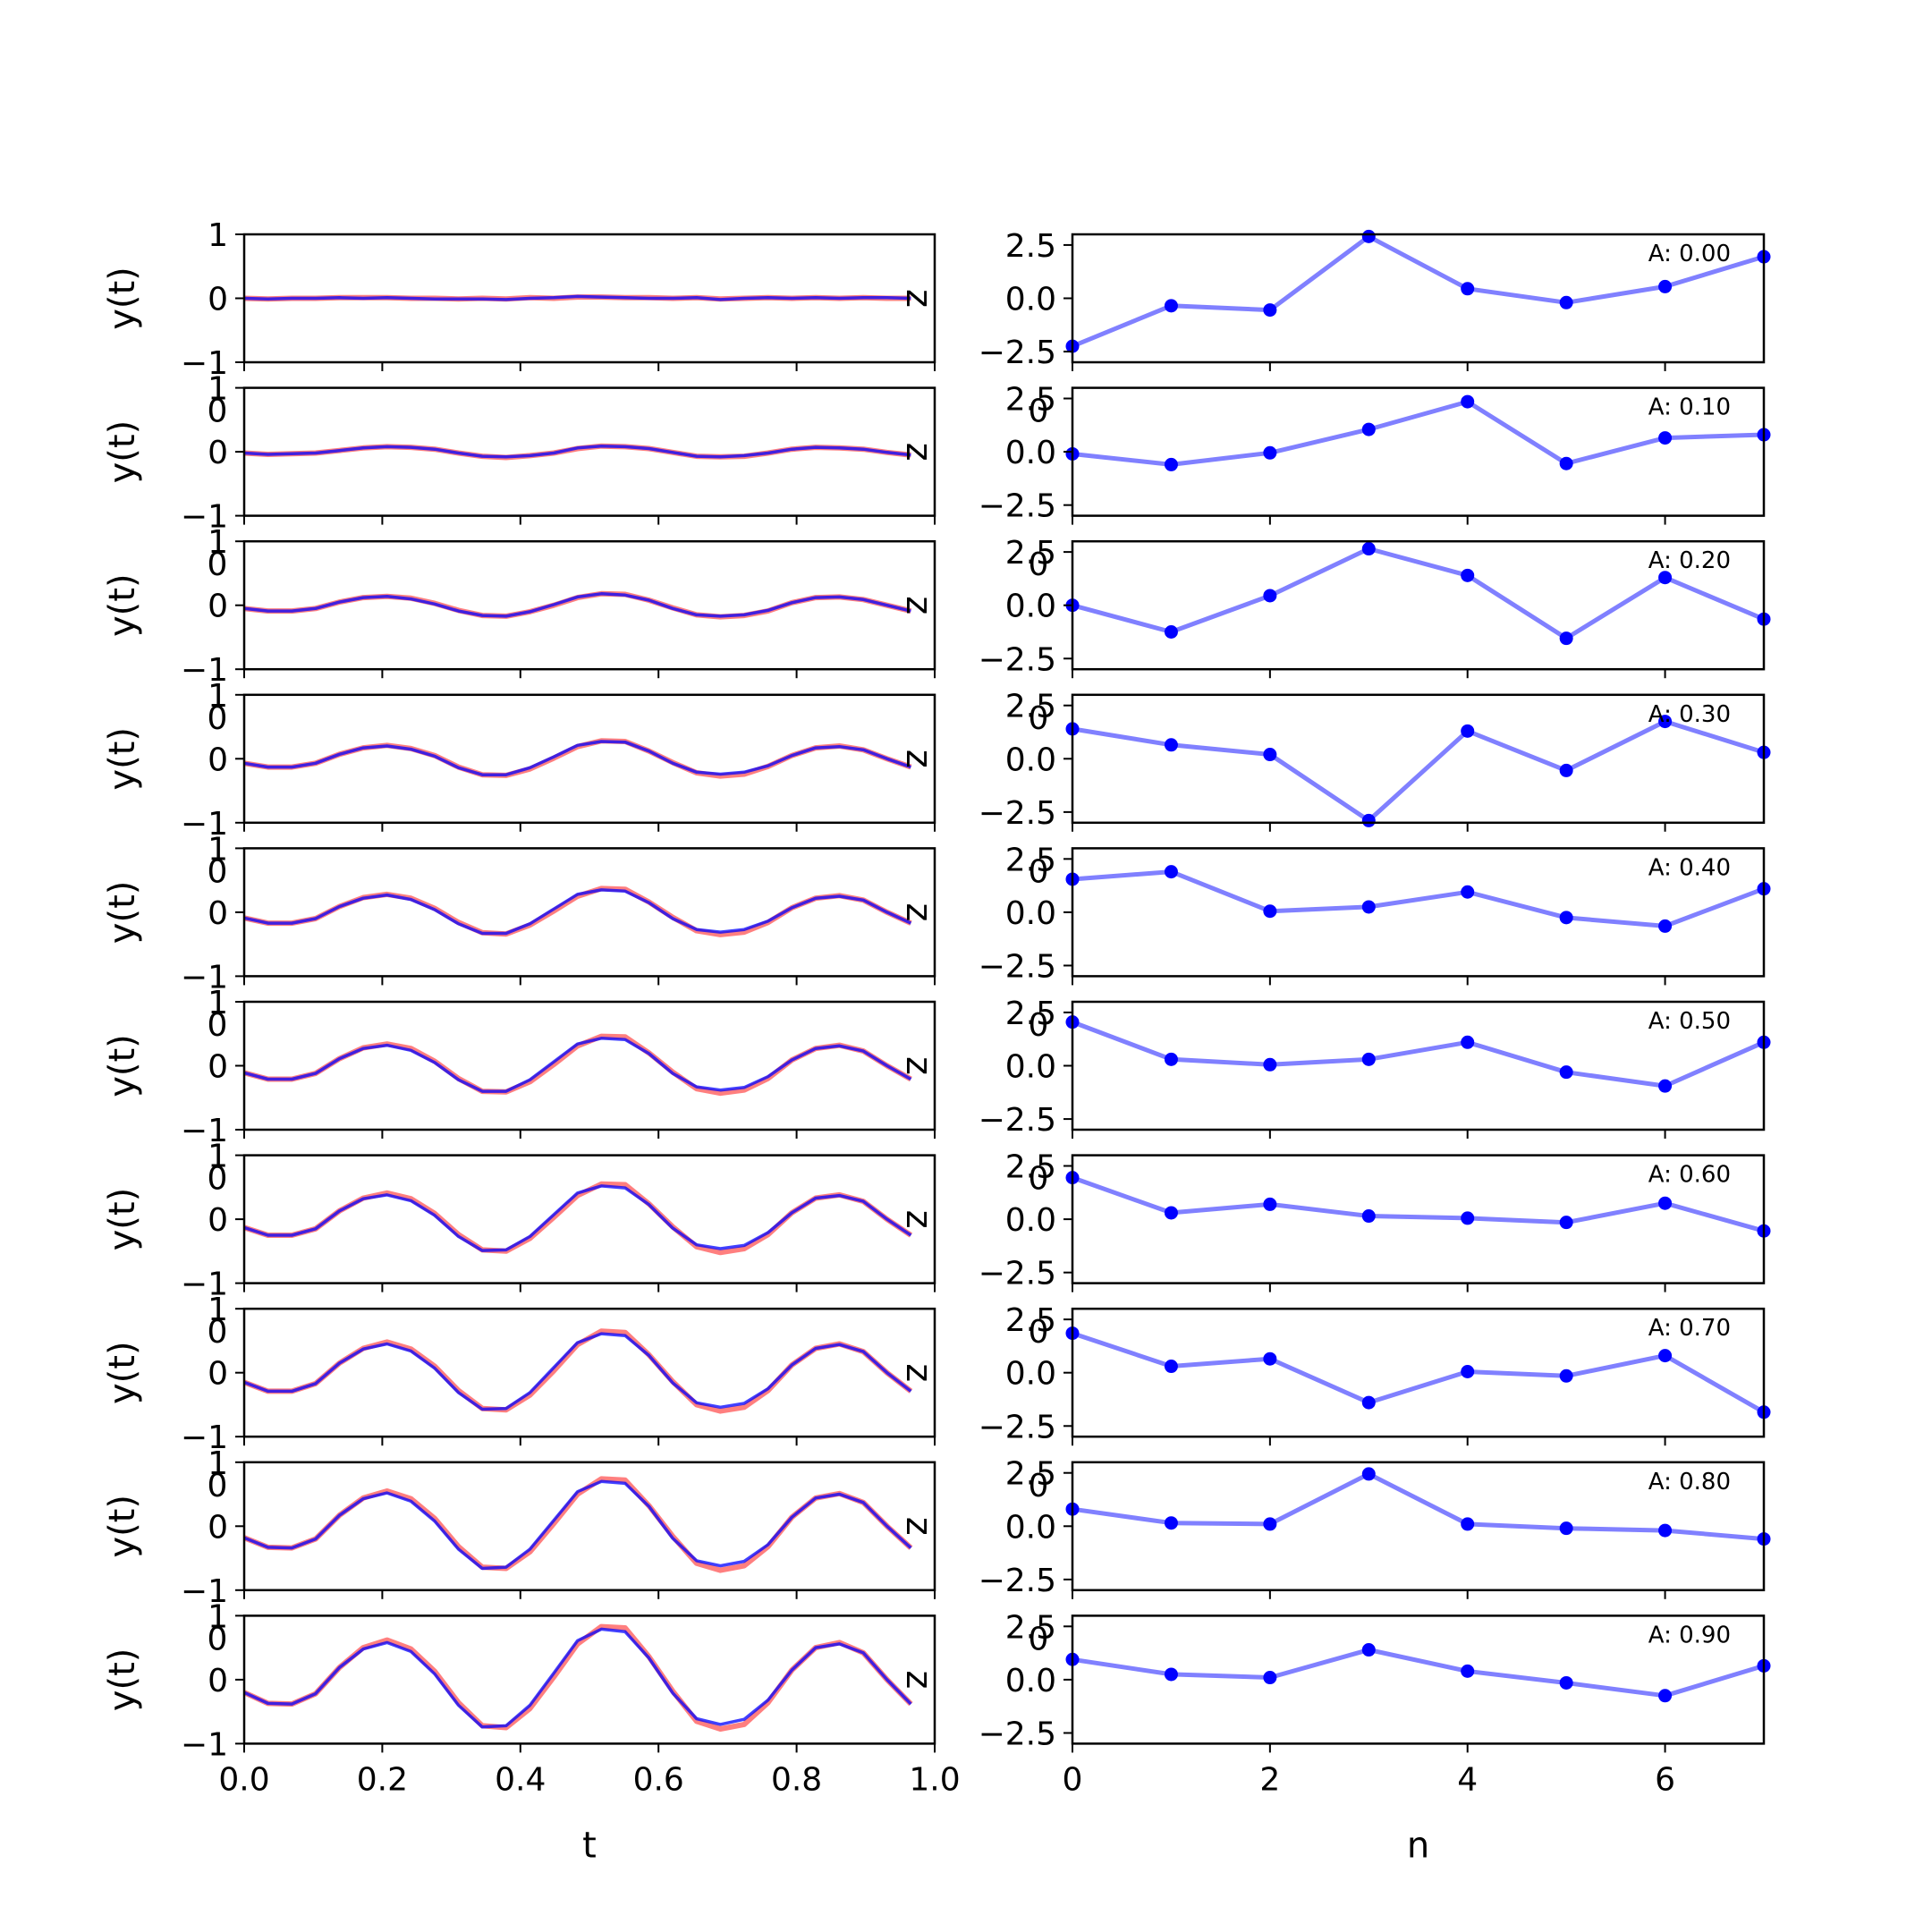  I want to click on right-panel-2: 0 −2.5 0.0 2.5 A: 0.20, so click(1375, 606).